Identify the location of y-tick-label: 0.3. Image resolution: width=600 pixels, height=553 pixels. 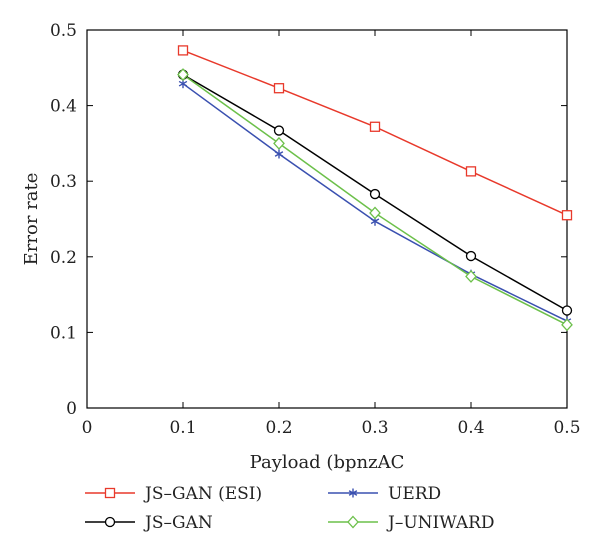
(63, 182).